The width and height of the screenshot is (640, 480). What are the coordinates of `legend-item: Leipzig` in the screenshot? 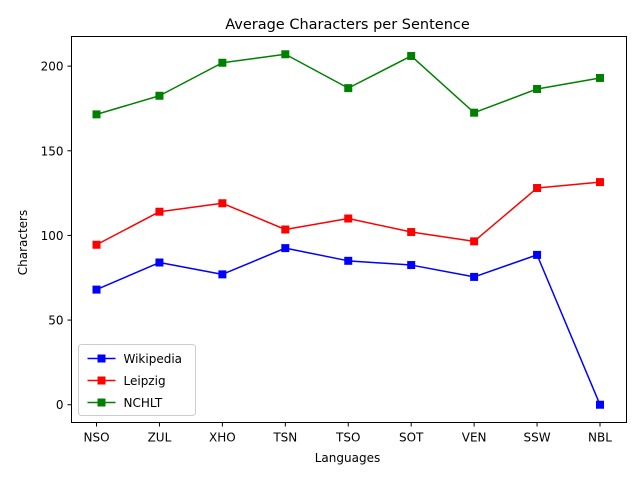 It's located at (126, 381).